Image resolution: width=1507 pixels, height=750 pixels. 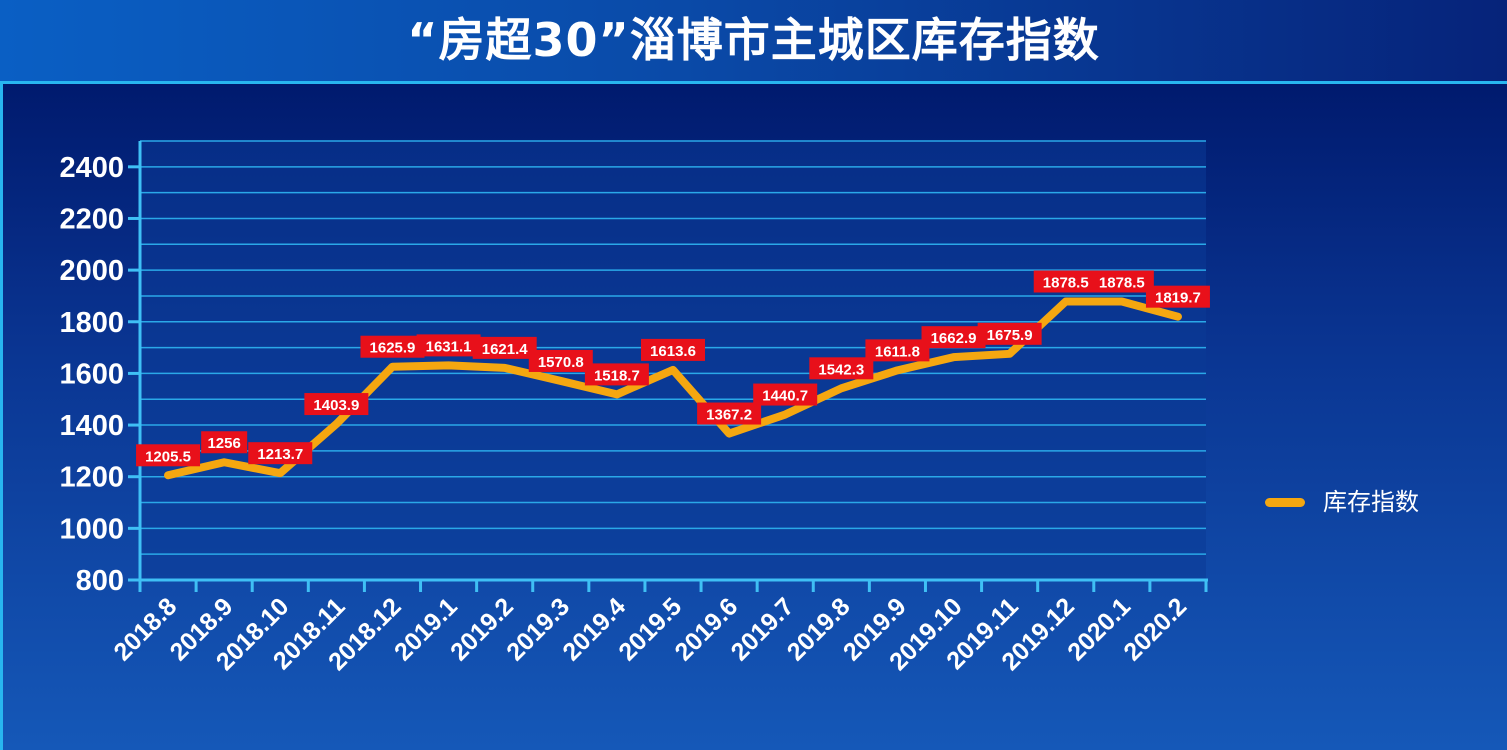 I want to click on data-label-text: 1367.2, so click(x=729, y=415).